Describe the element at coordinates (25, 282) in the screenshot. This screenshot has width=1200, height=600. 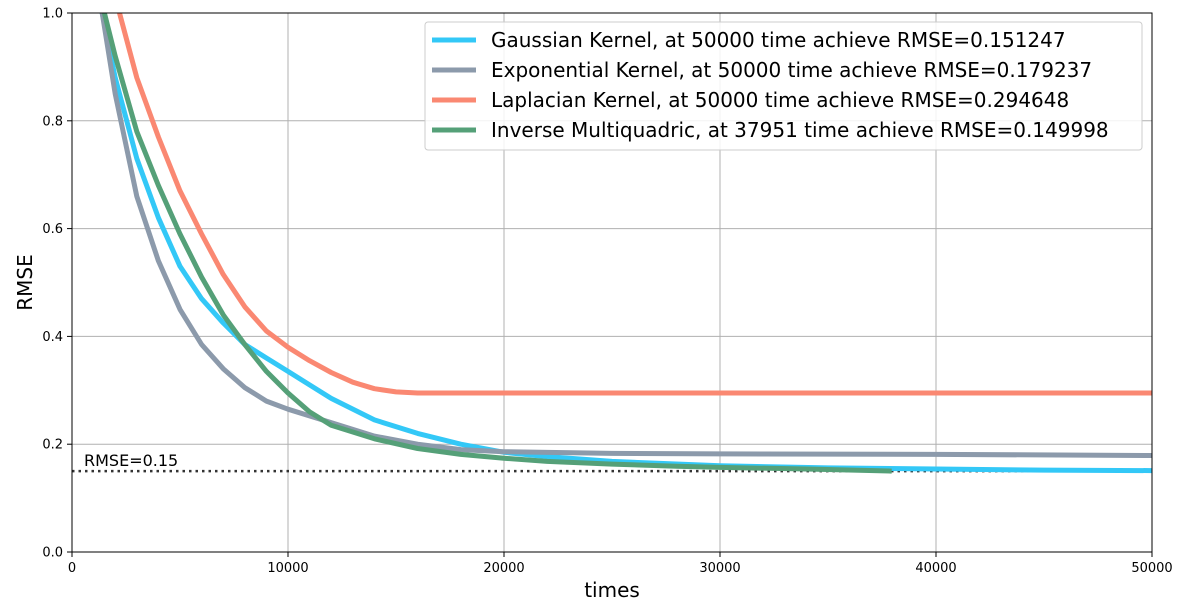
I see `y-axis-title: RMSE` at that location.